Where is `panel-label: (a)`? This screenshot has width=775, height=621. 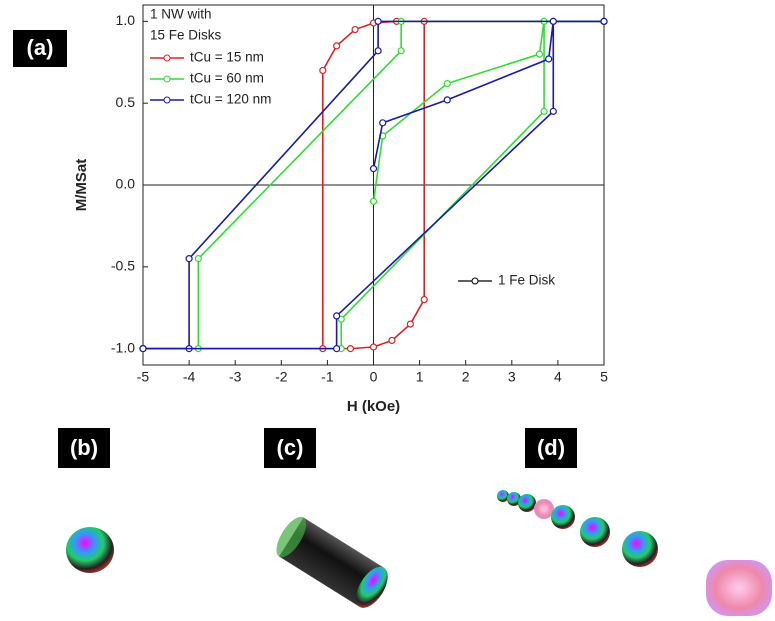
panel-label: (a) is located at coordinates (40, 47).